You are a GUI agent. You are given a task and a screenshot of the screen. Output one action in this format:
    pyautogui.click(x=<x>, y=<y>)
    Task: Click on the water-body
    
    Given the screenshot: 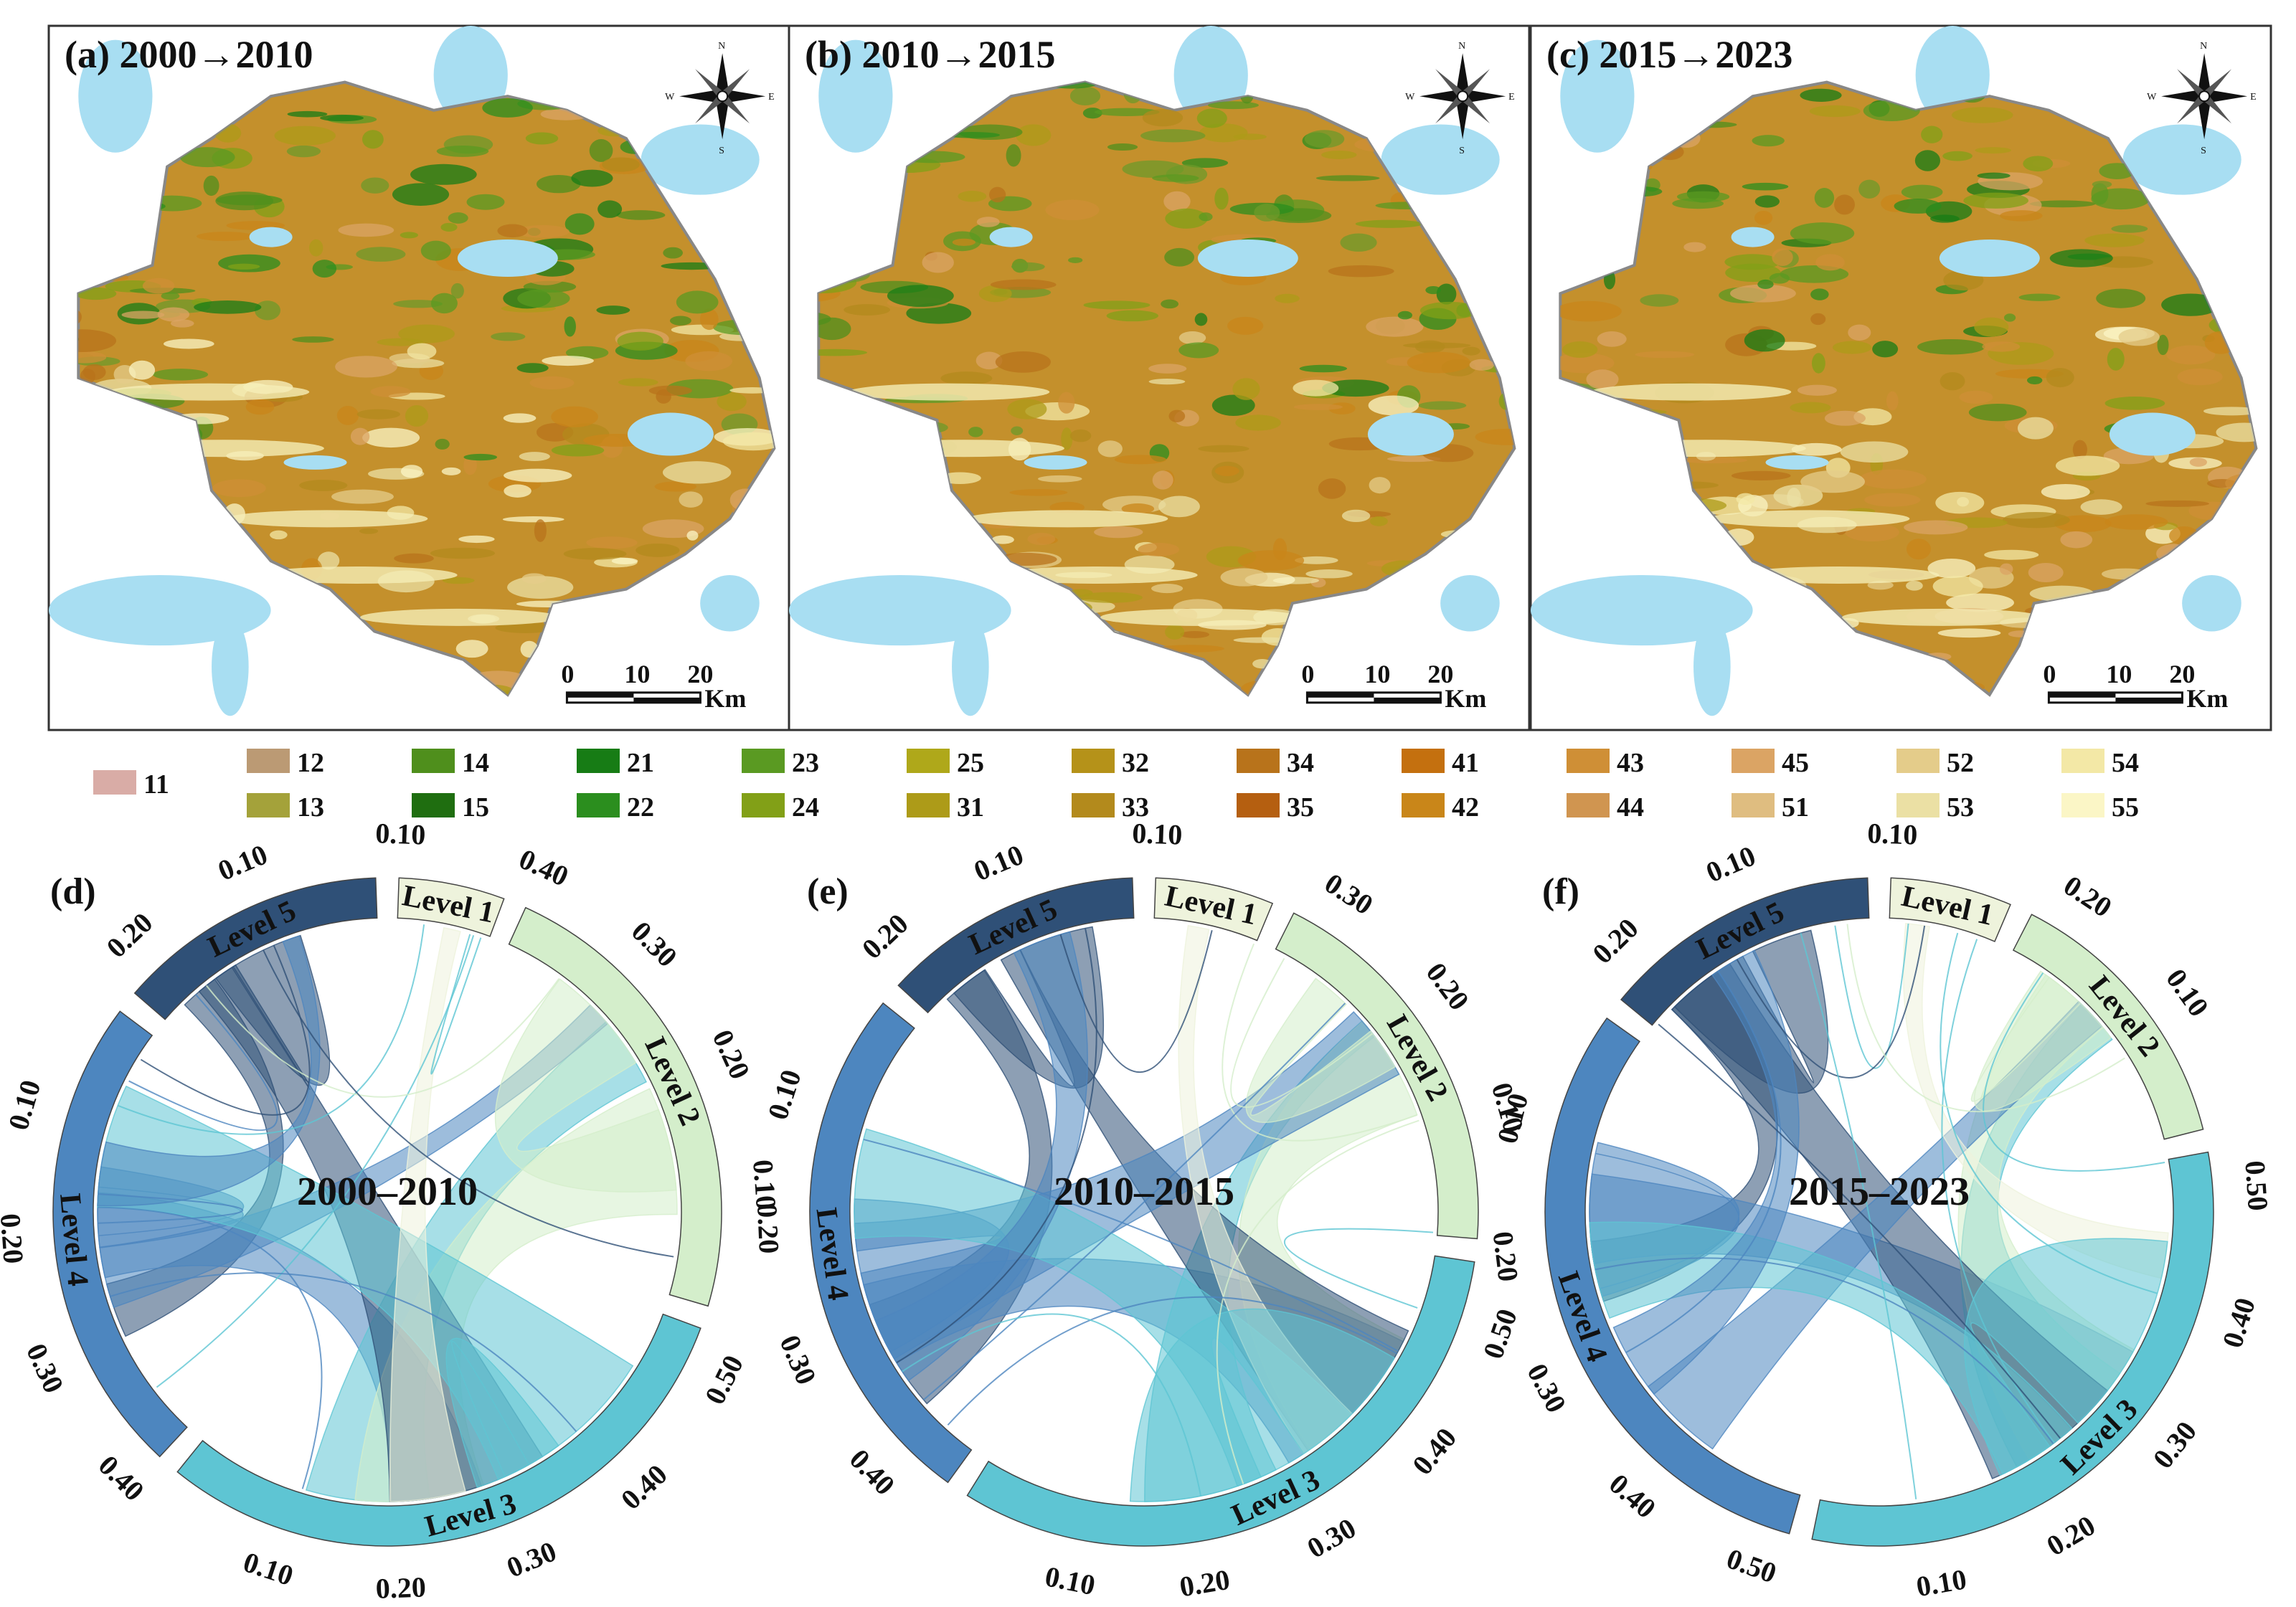 What is the action you would take?
    pyautogui.click(x=970, y=666)
    